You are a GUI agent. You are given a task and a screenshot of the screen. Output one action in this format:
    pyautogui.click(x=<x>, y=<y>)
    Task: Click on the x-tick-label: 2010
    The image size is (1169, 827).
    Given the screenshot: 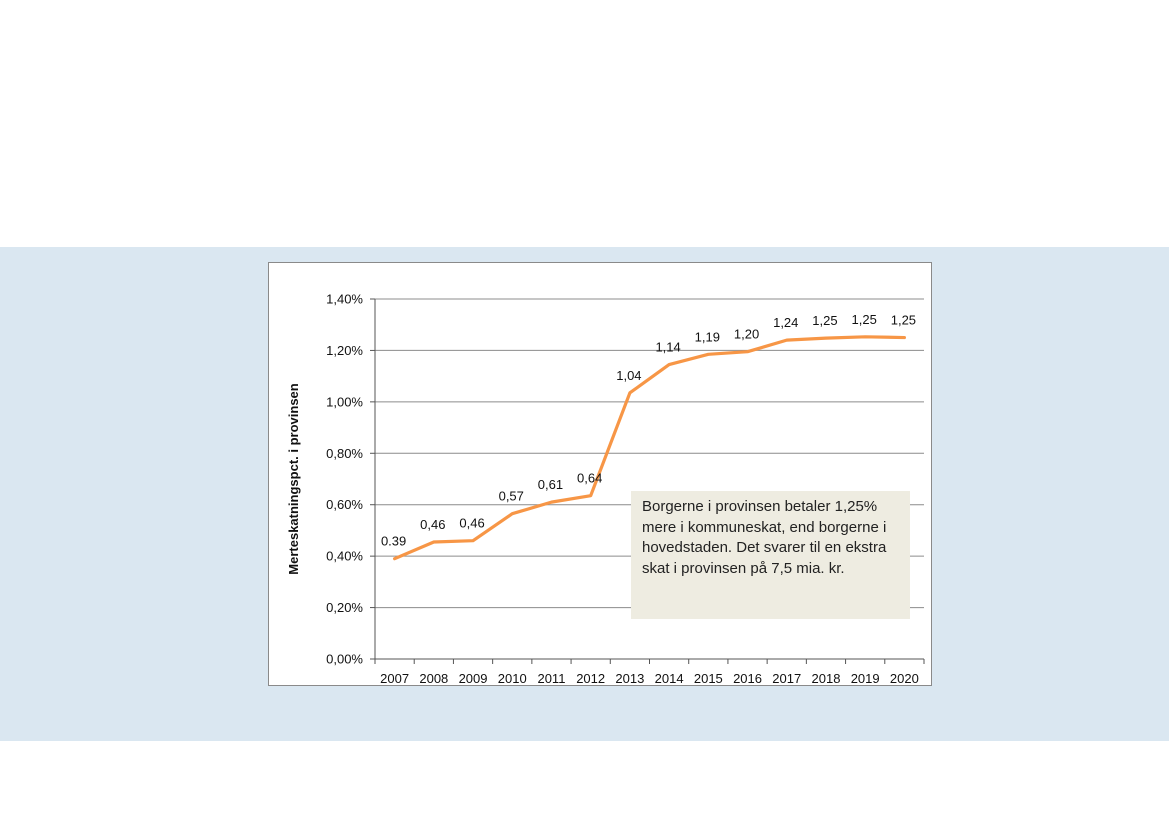 What is the action you would take?
    pyautogui.click(x=512, y=678)
    